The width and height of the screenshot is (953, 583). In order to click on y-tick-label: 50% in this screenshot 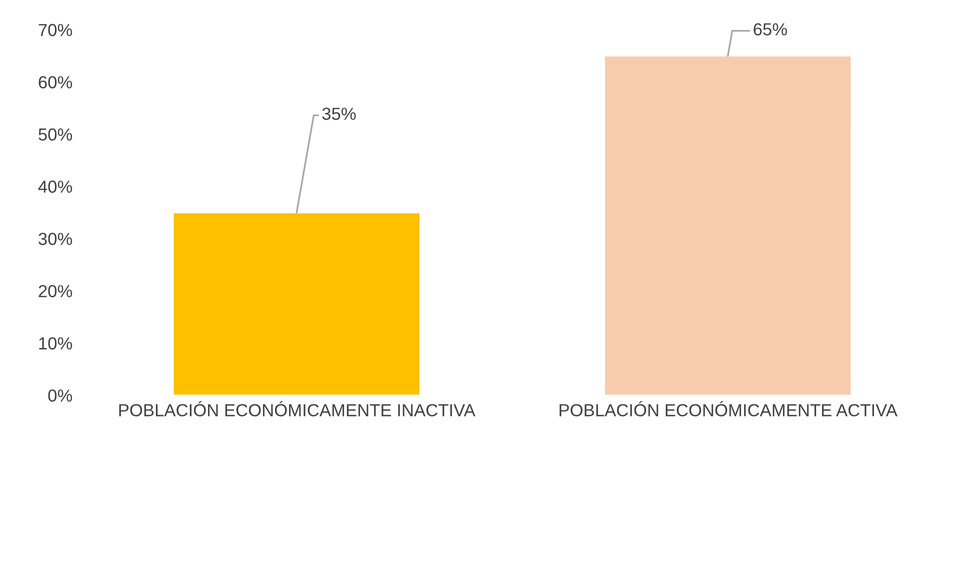, I will do `click(55, 134)`.